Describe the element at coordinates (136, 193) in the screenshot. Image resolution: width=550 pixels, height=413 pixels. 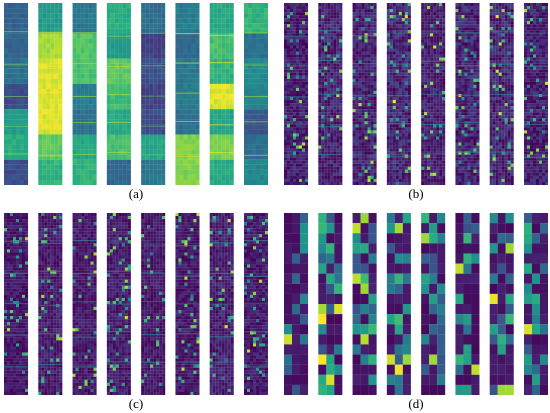
I see `panel-a-caption: (a)` at that location.